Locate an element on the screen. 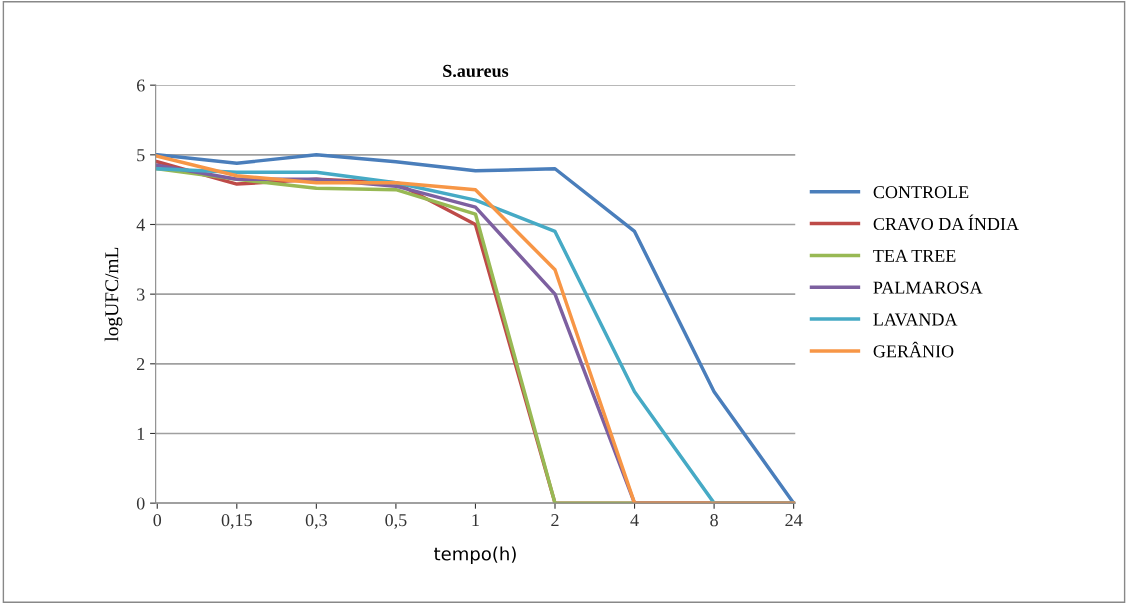 The height and width of the screenshot is (604, 1128). x-tick-label: 0,3 is located at coordinates (316, 521).